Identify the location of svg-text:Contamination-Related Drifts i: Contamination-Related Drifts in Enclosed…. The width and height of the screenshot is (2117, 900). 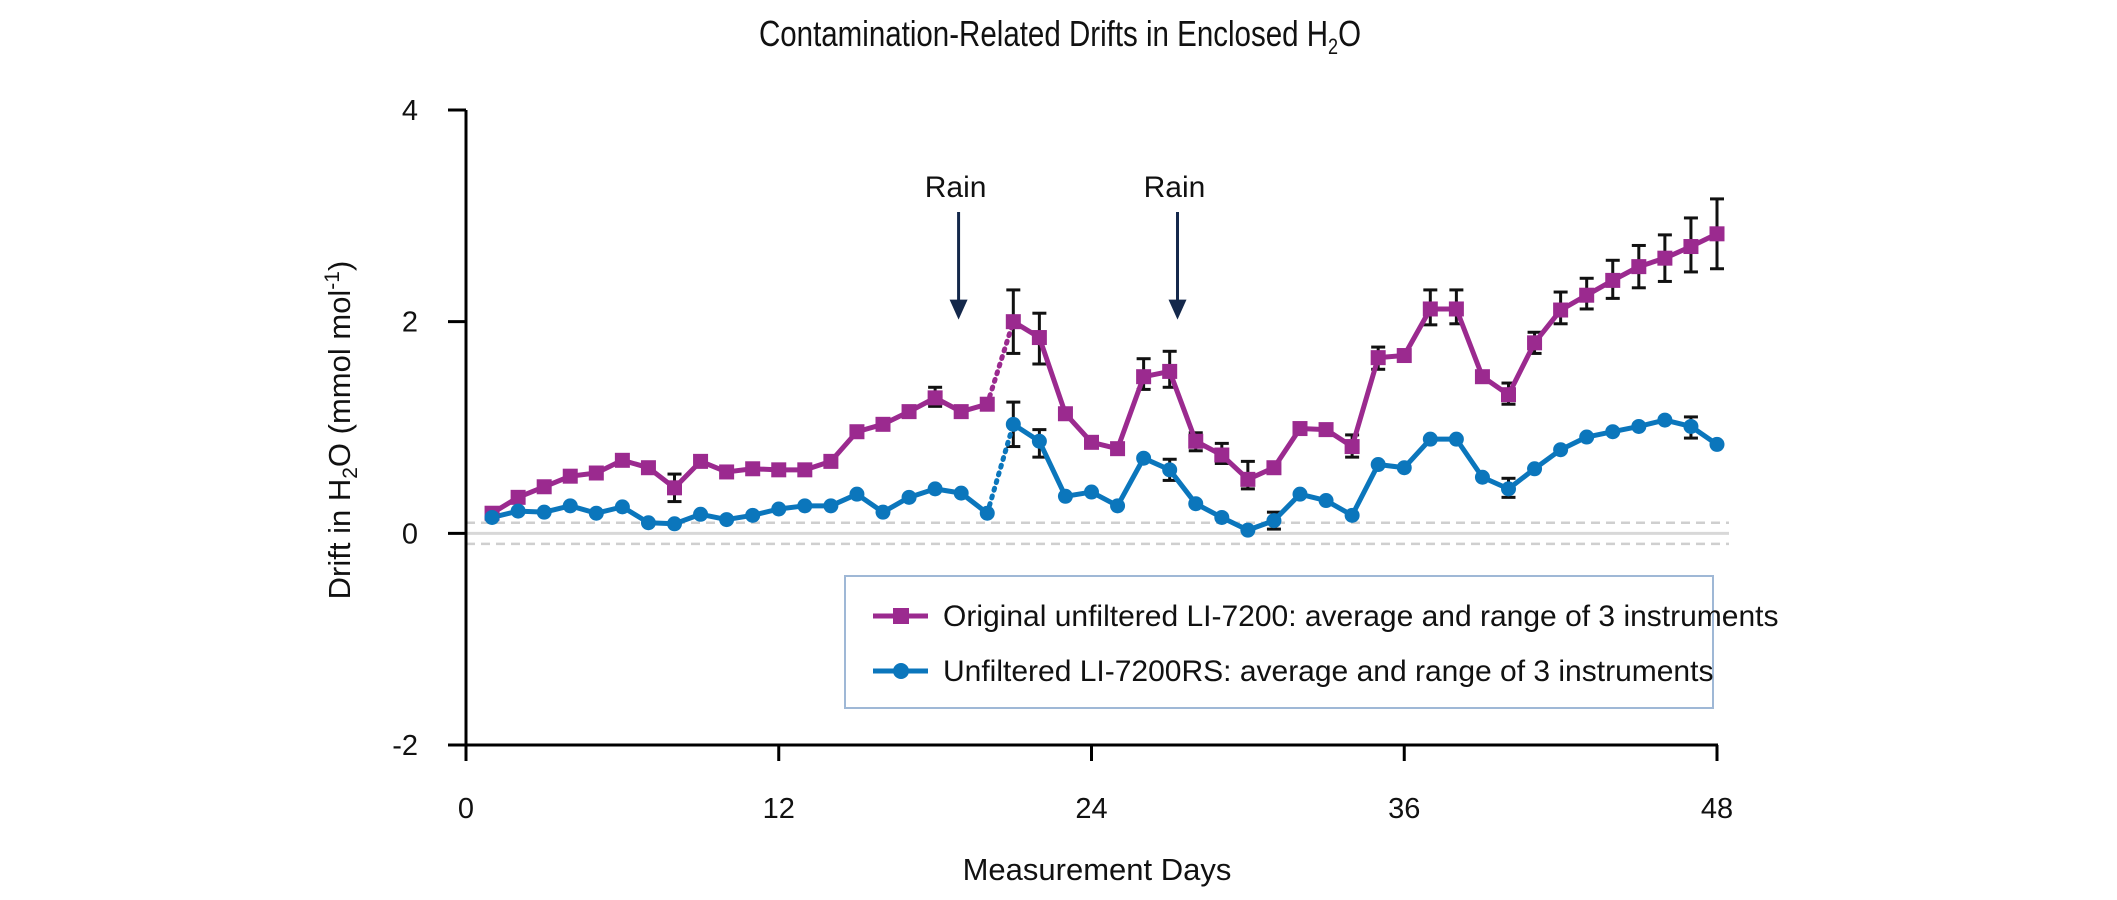
(1060, 36).